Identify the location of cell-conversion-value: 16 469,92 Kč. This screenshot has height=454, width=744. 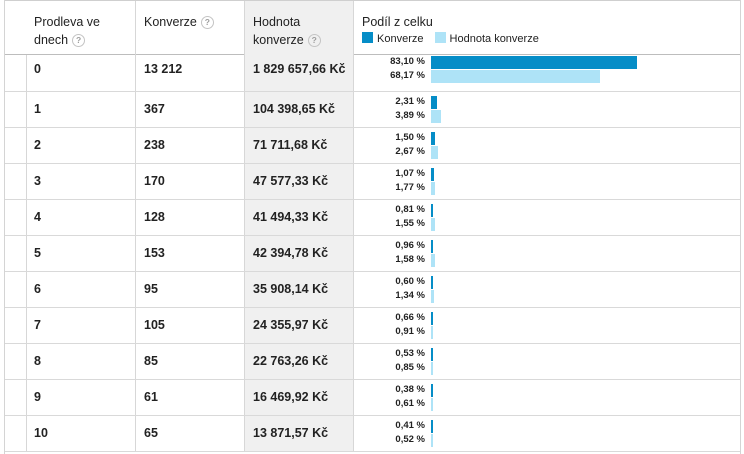
(299, 397).